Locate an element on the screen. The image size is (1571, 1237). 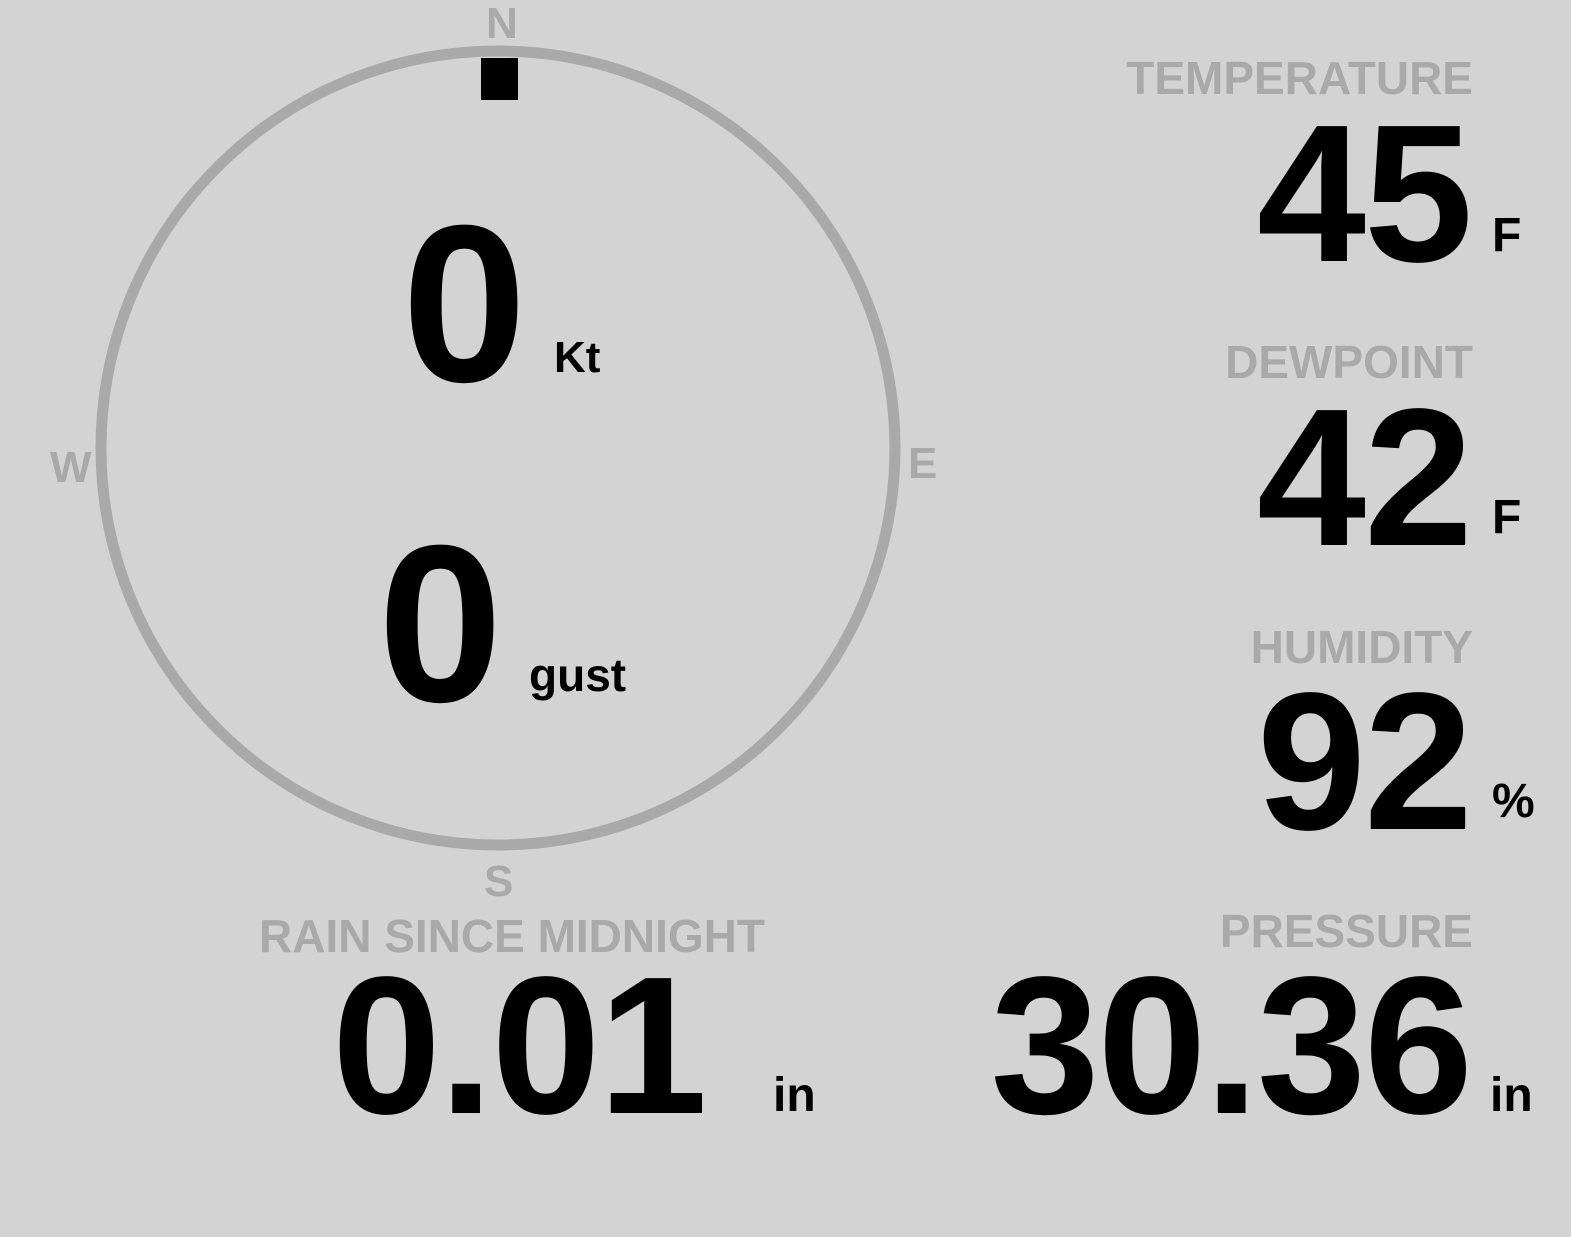
humidity-unit: % is located at coordinates (1513, 801).